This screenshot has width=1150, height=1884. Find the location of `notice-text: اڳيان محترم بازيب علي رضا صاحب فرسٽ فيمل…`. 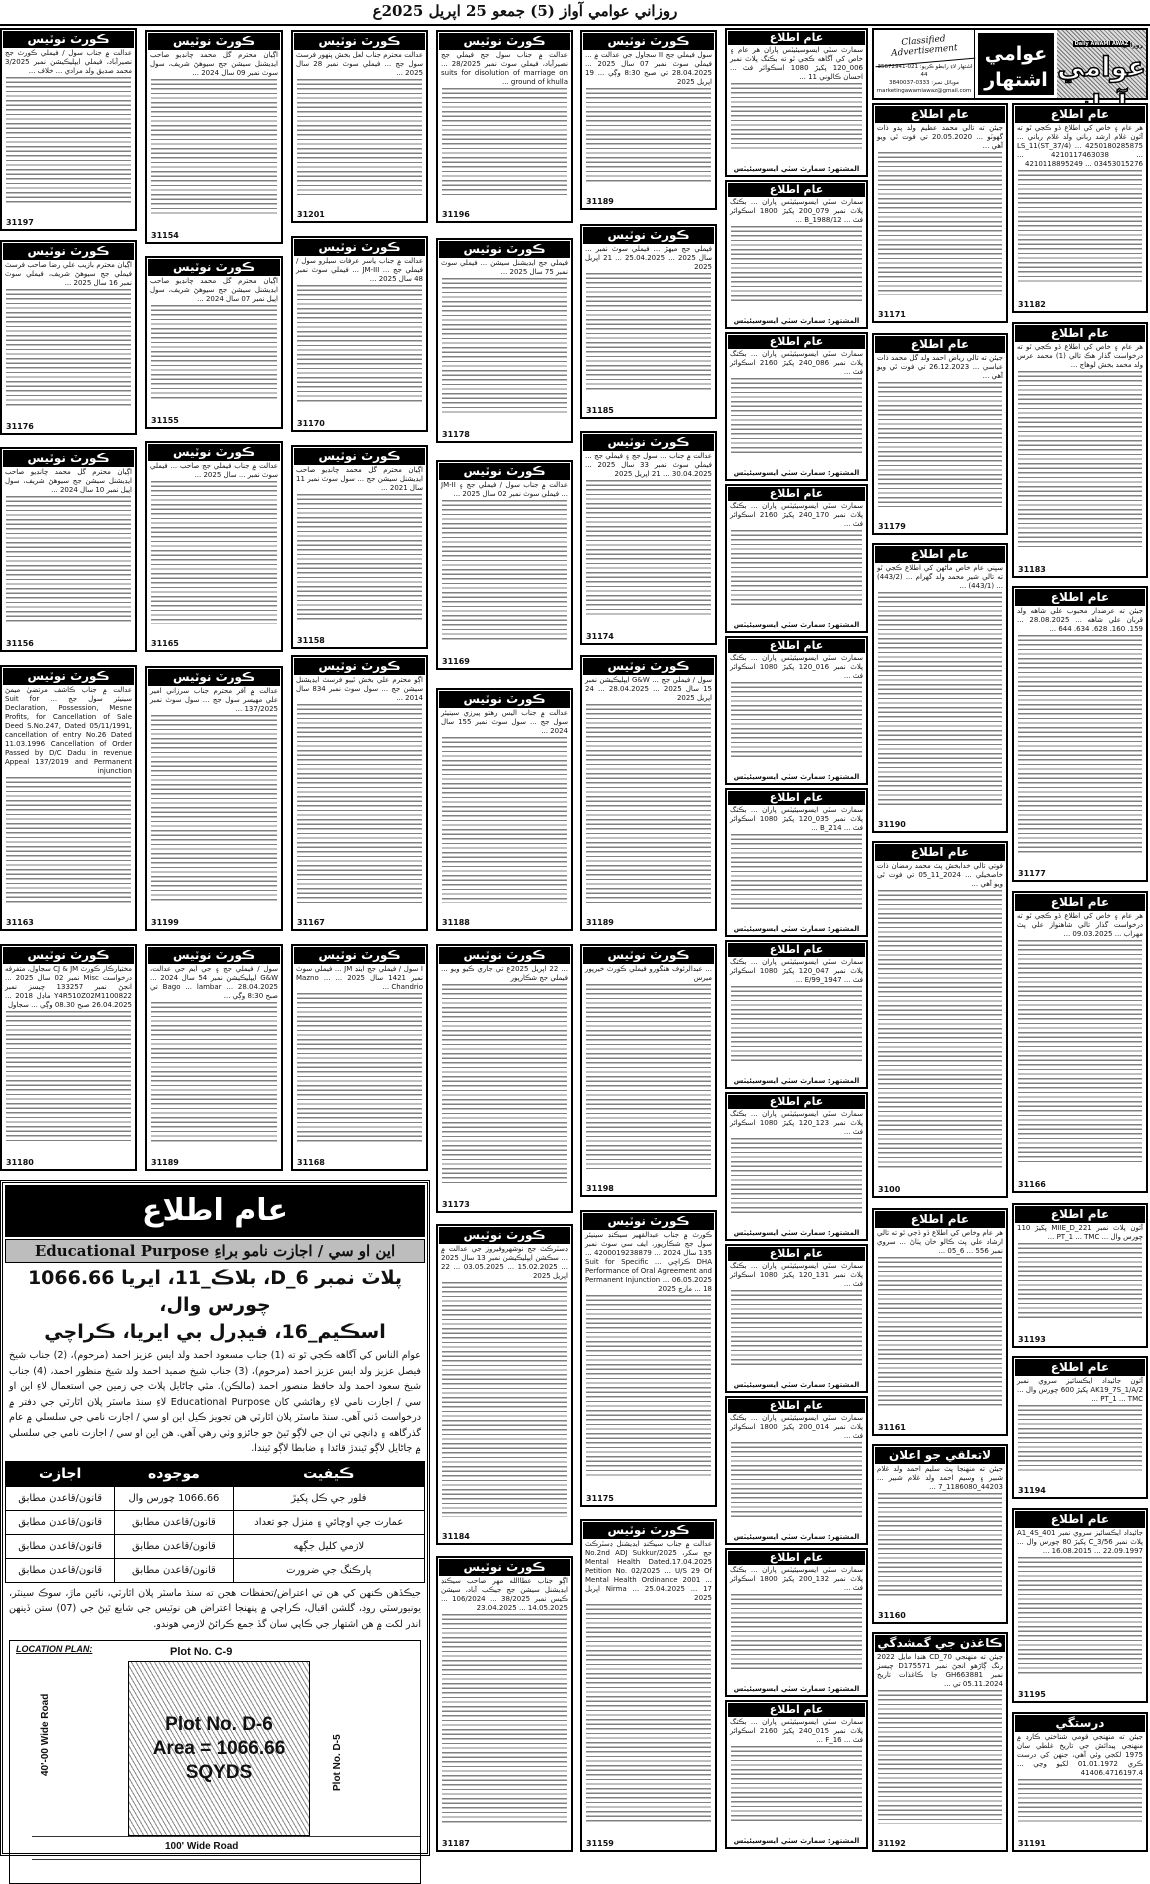

notice-text: اڳيان محترم بازيب علي رضا صاحب فرسٽ فيمل… is located at coordinates (68, 274).